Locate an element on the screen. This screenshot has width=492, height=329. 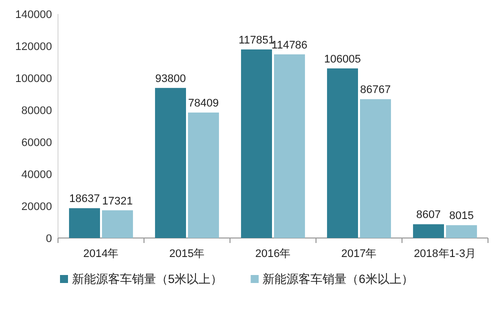
data-label: 114786 is located at coordinates (290, 45).